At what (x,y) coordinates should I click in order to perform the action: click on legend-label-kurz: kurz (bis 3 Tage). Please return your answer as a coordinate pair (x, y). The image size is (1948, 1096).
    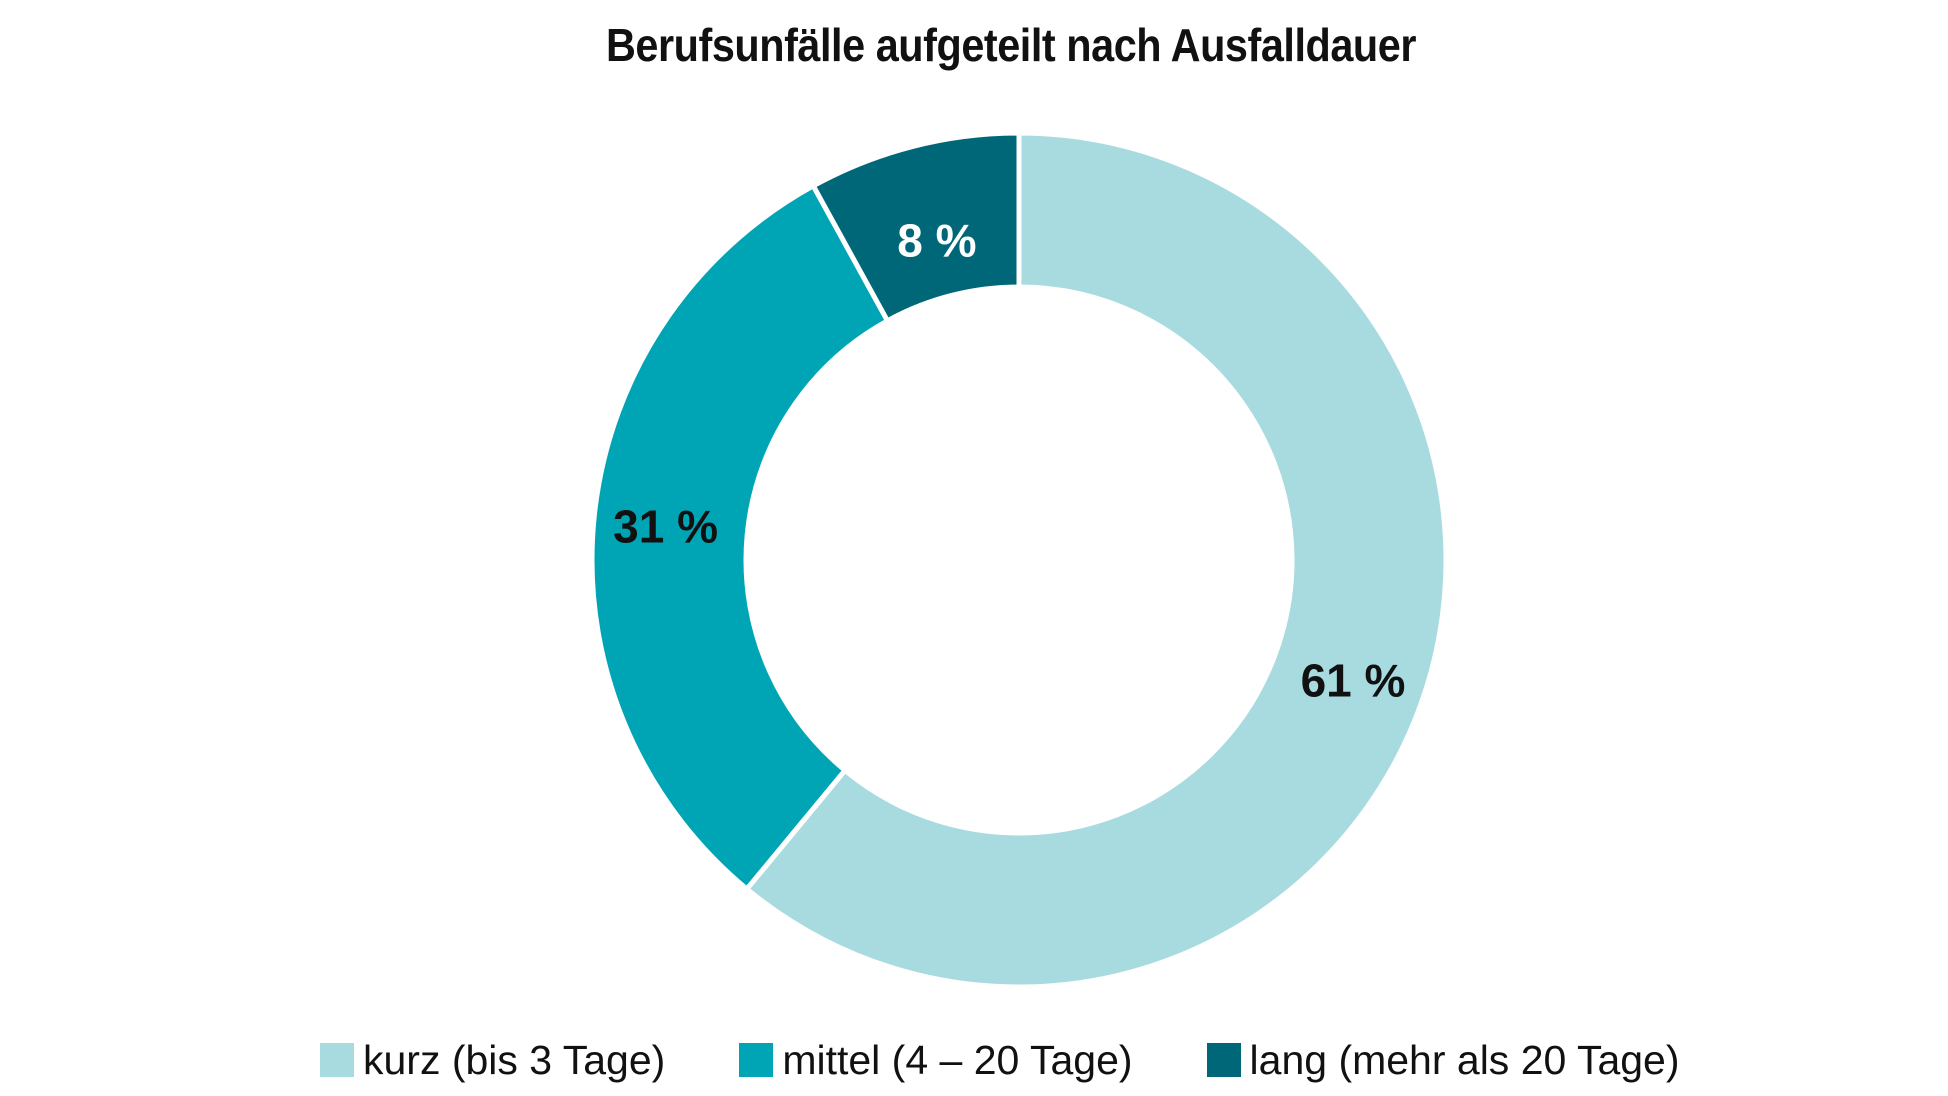
    Looking at the image, I should click on (514, 1059).